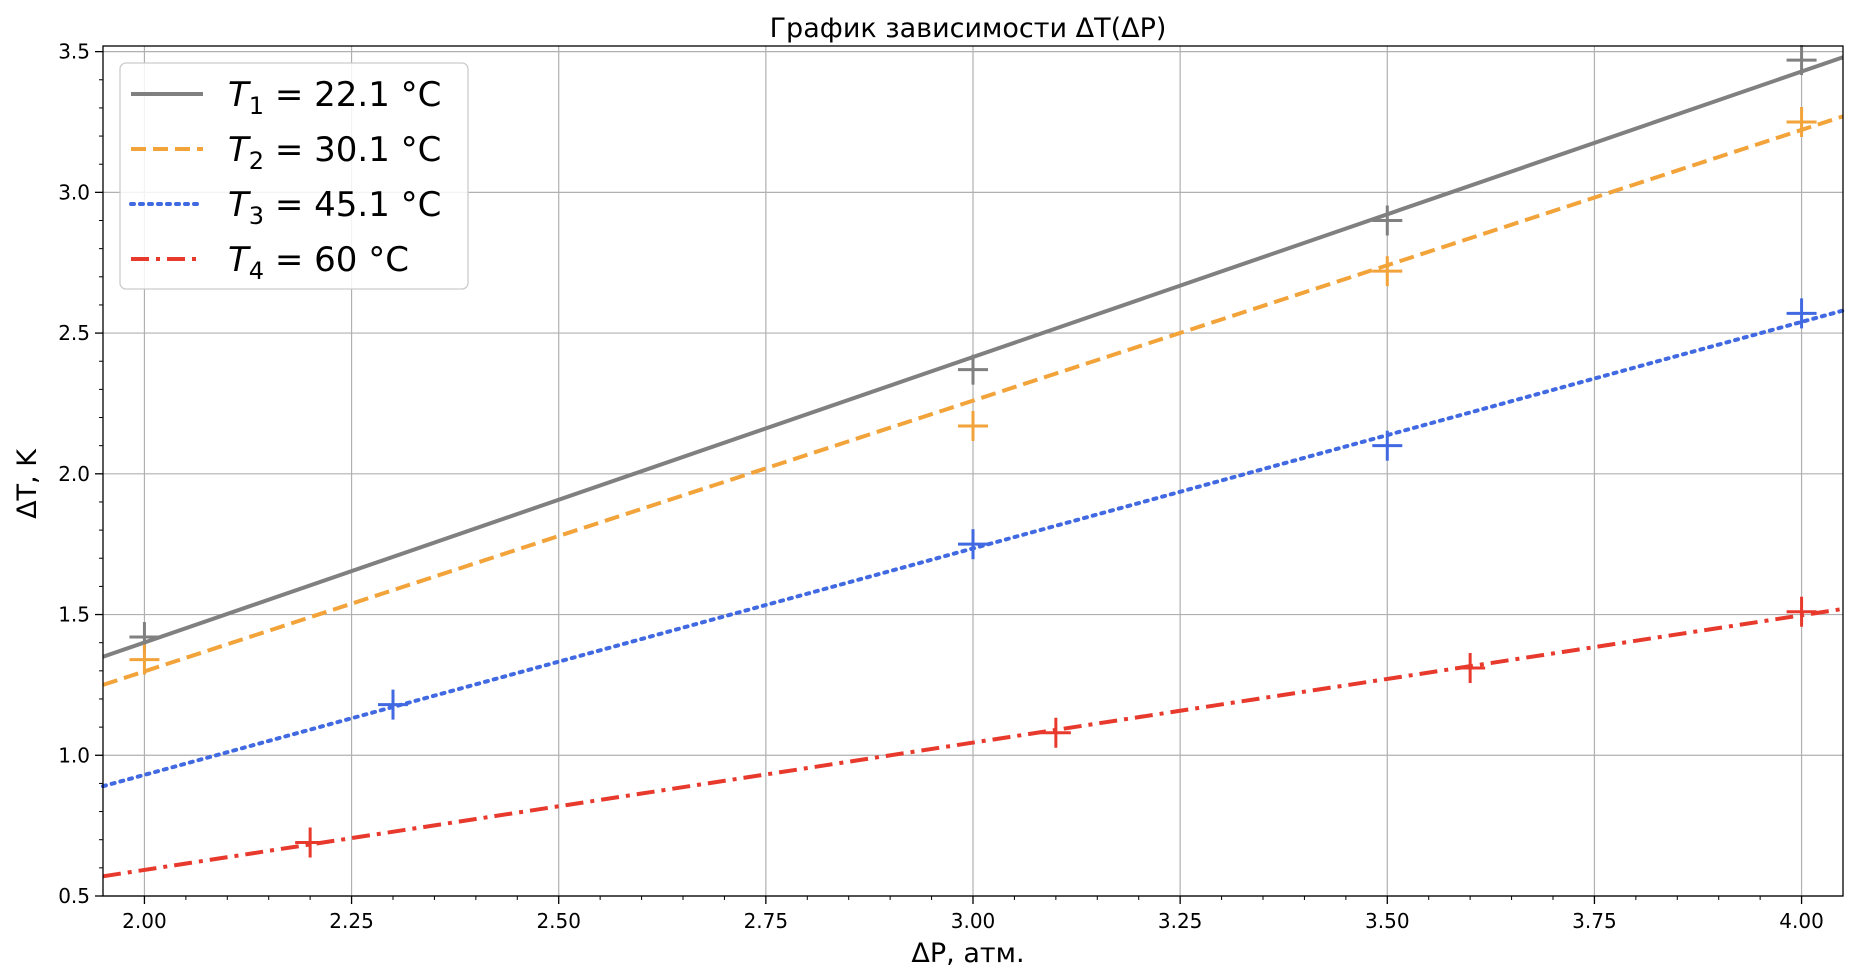 Image resolution: width=1853 pixels, height=971 pixels. Describe the element at coordinates (144, 921) in the screenshot. I see `x-tick-label: 2.00` at that location.